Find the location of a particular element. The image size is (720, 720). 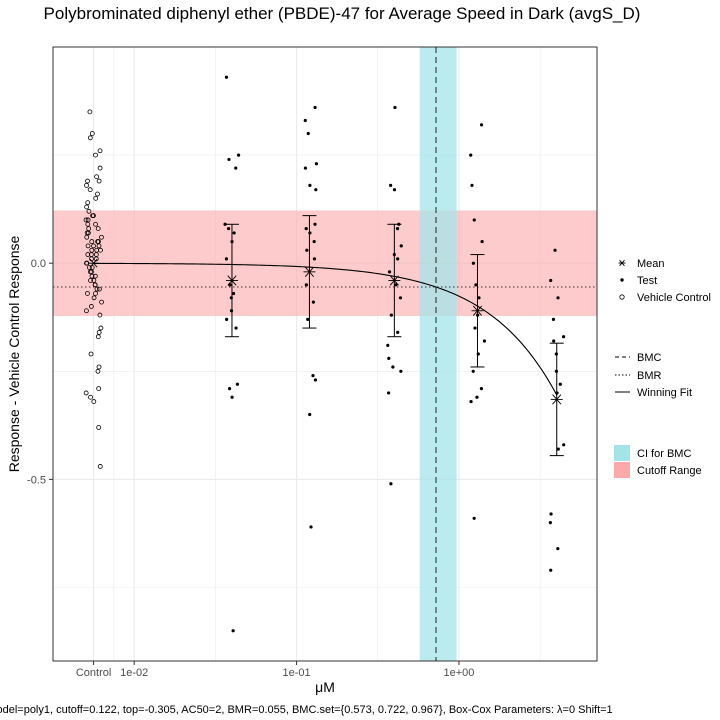

y-tick-label: 0.0 is located at coordinates (38, 264).